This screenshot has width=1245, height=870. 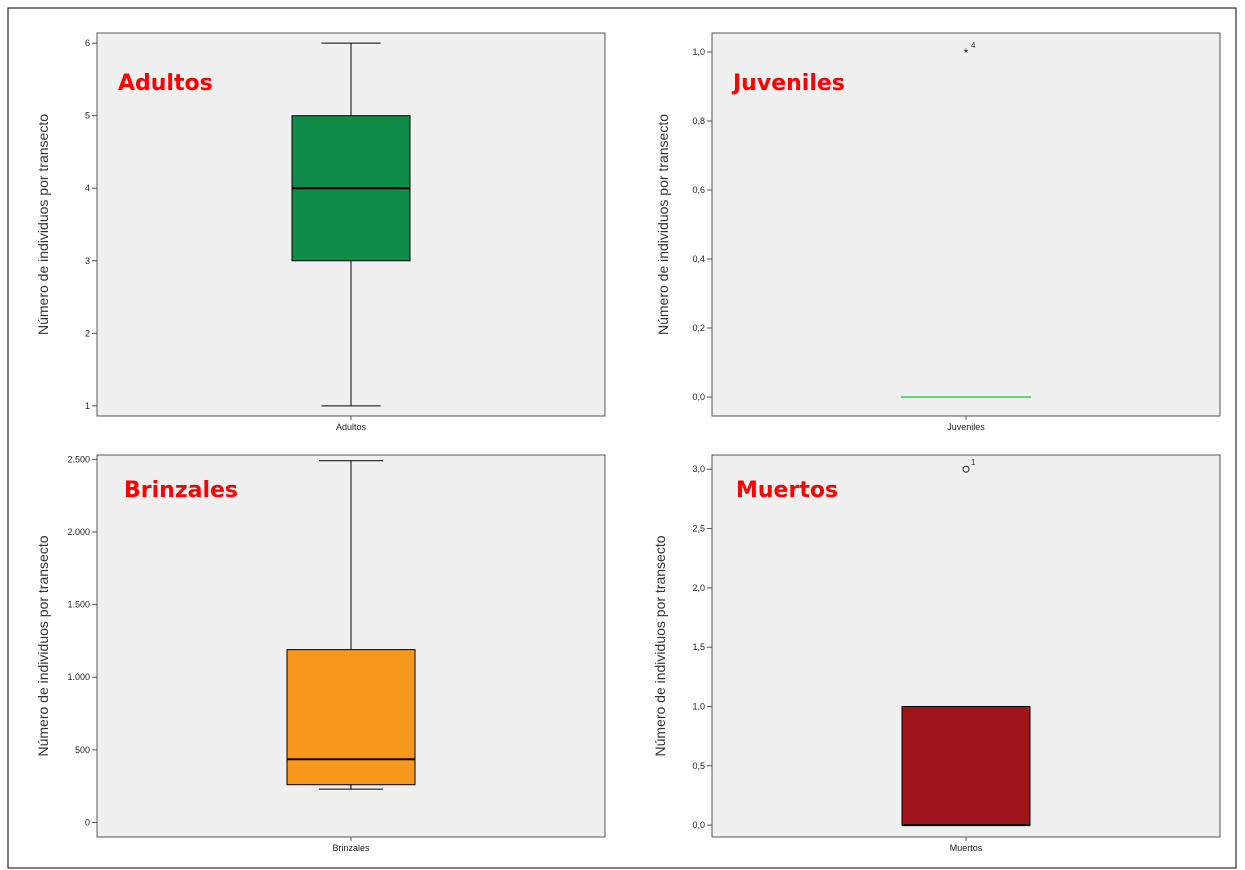 What do you see at coordinates (698, 190) in the screenshot?
I see `y-tick-label-juveniles: 0,6` at bounding box center [698, 190].